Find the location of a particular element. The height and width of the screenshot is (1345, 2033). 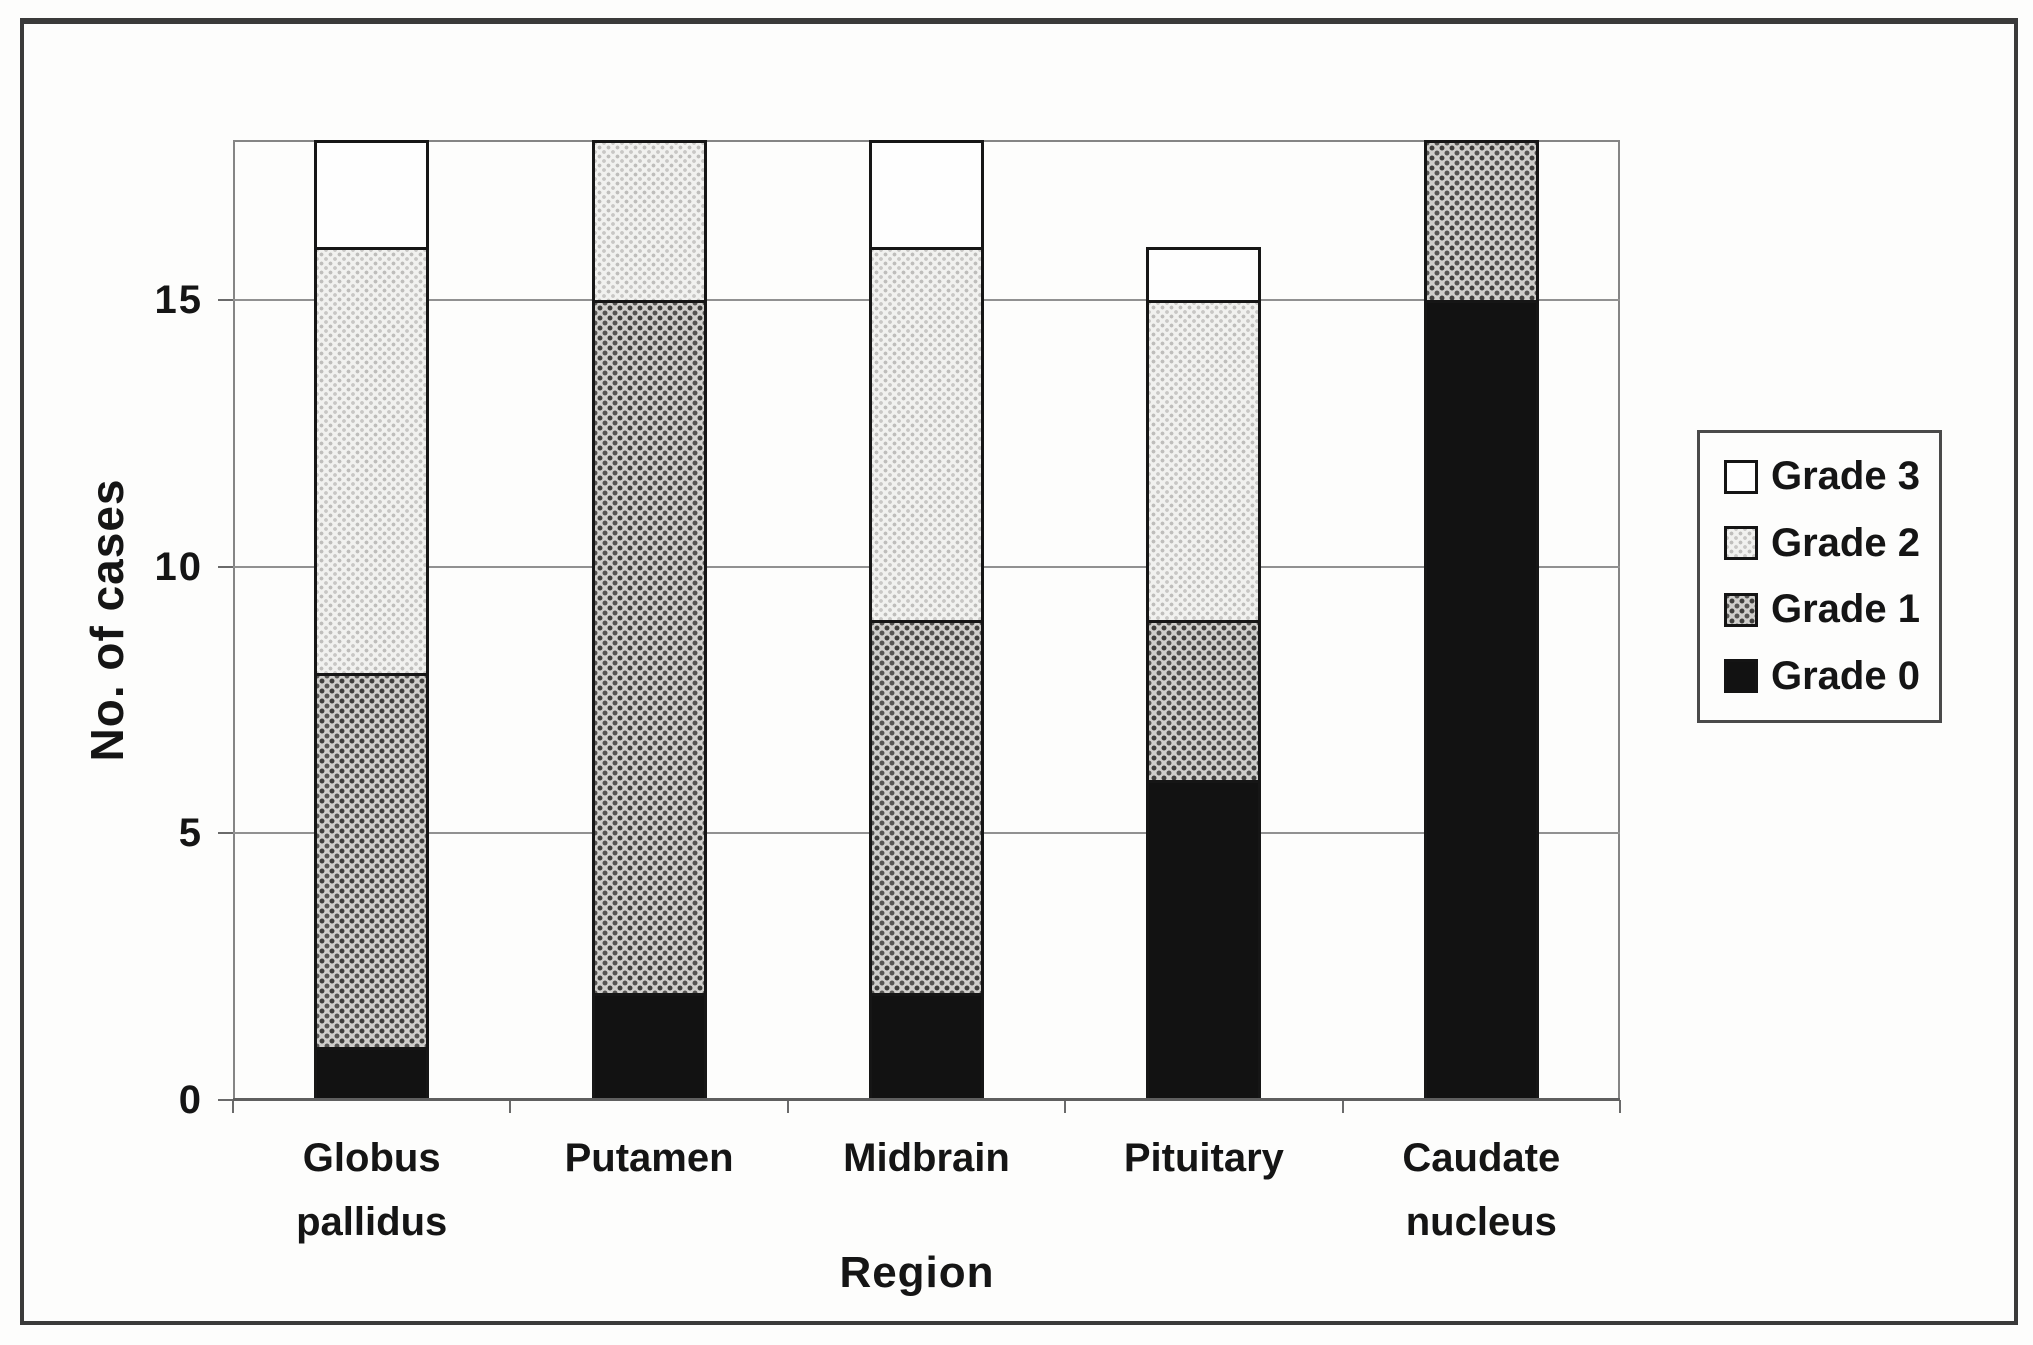

legend-entry-grade-2: Grade 2 is located at coordinates (1831, 543).